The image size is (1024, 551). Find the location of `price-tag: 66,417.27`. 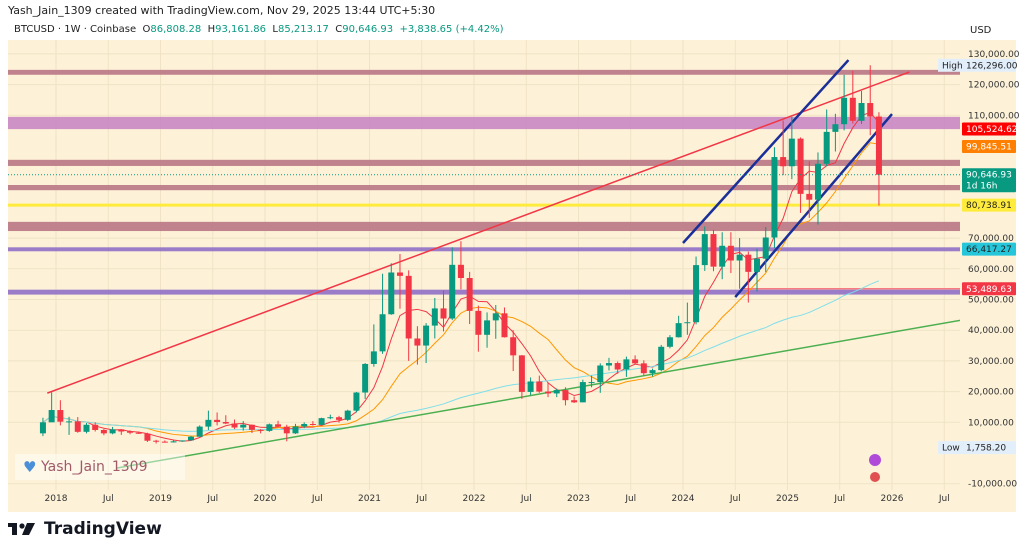

price-tag: 66,417.27 is located at coordinates (989, 250).